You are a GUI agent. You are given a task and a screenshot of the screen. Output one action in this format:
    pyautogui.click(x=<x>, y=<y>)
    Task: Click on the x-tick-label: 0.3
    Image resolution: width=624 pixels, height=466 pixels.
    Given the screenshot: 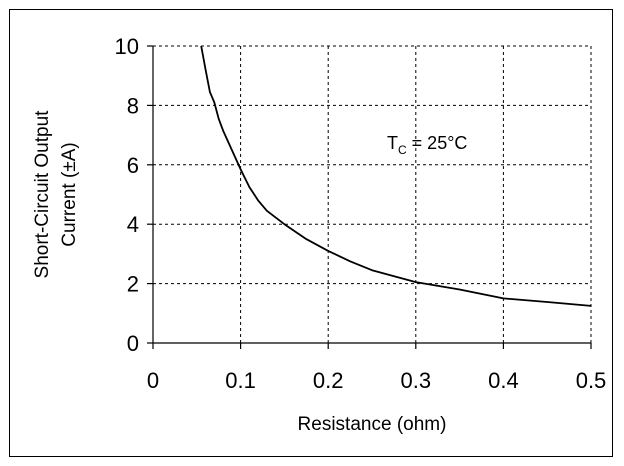 What is the action you would take?
    pyautogui.click(x=416, y=380)
    